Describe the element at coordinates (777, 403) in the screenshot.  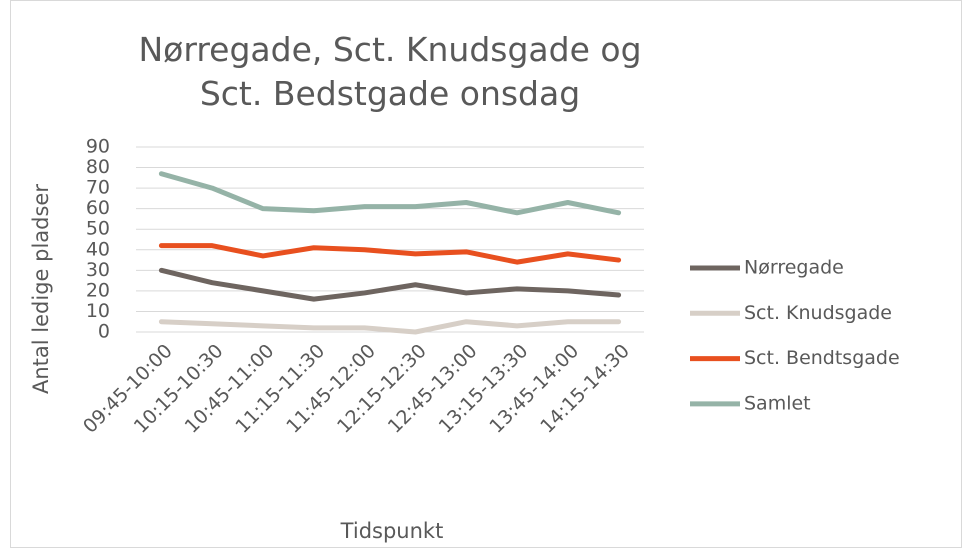
I see `legend-label: Samlet` at that location.